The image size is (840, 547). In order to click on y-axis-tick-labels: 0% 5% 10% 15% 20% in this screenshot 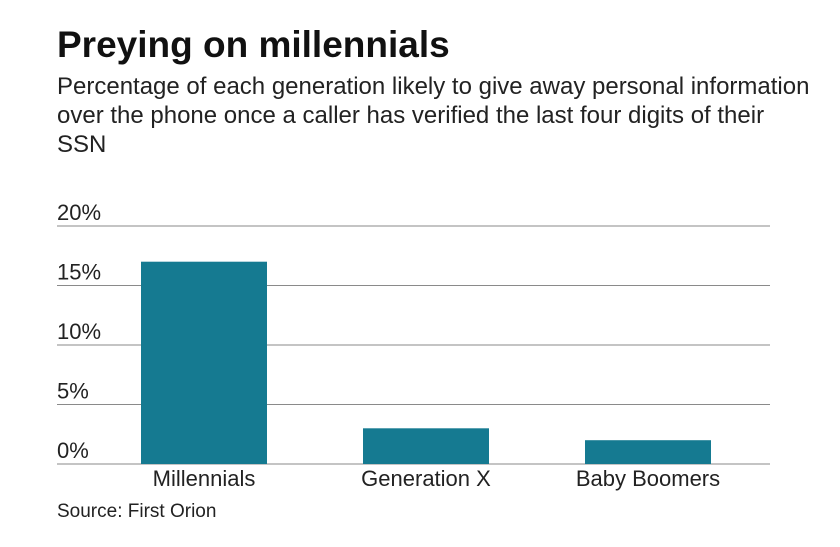, I will do `click(79, 331)`.